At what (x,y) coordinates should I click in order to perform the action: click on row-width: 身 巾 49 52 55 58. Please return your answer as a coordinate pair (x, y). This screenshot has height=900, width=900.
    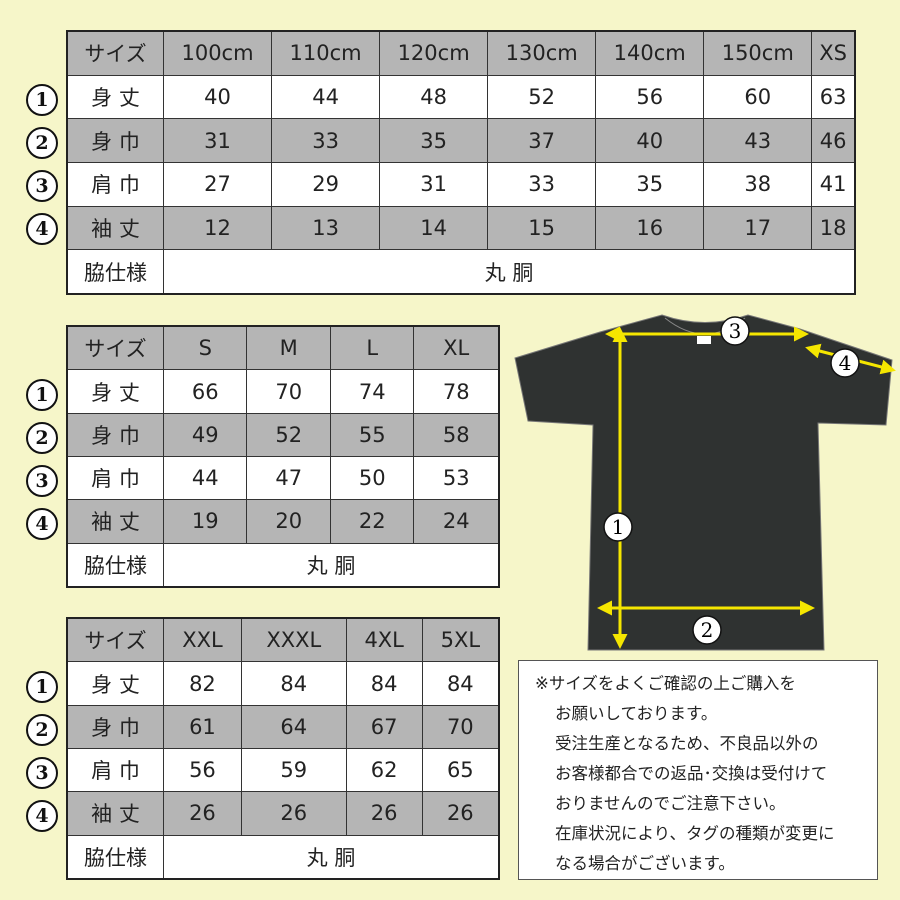
    Looking at the image, I should click on (283, 434).